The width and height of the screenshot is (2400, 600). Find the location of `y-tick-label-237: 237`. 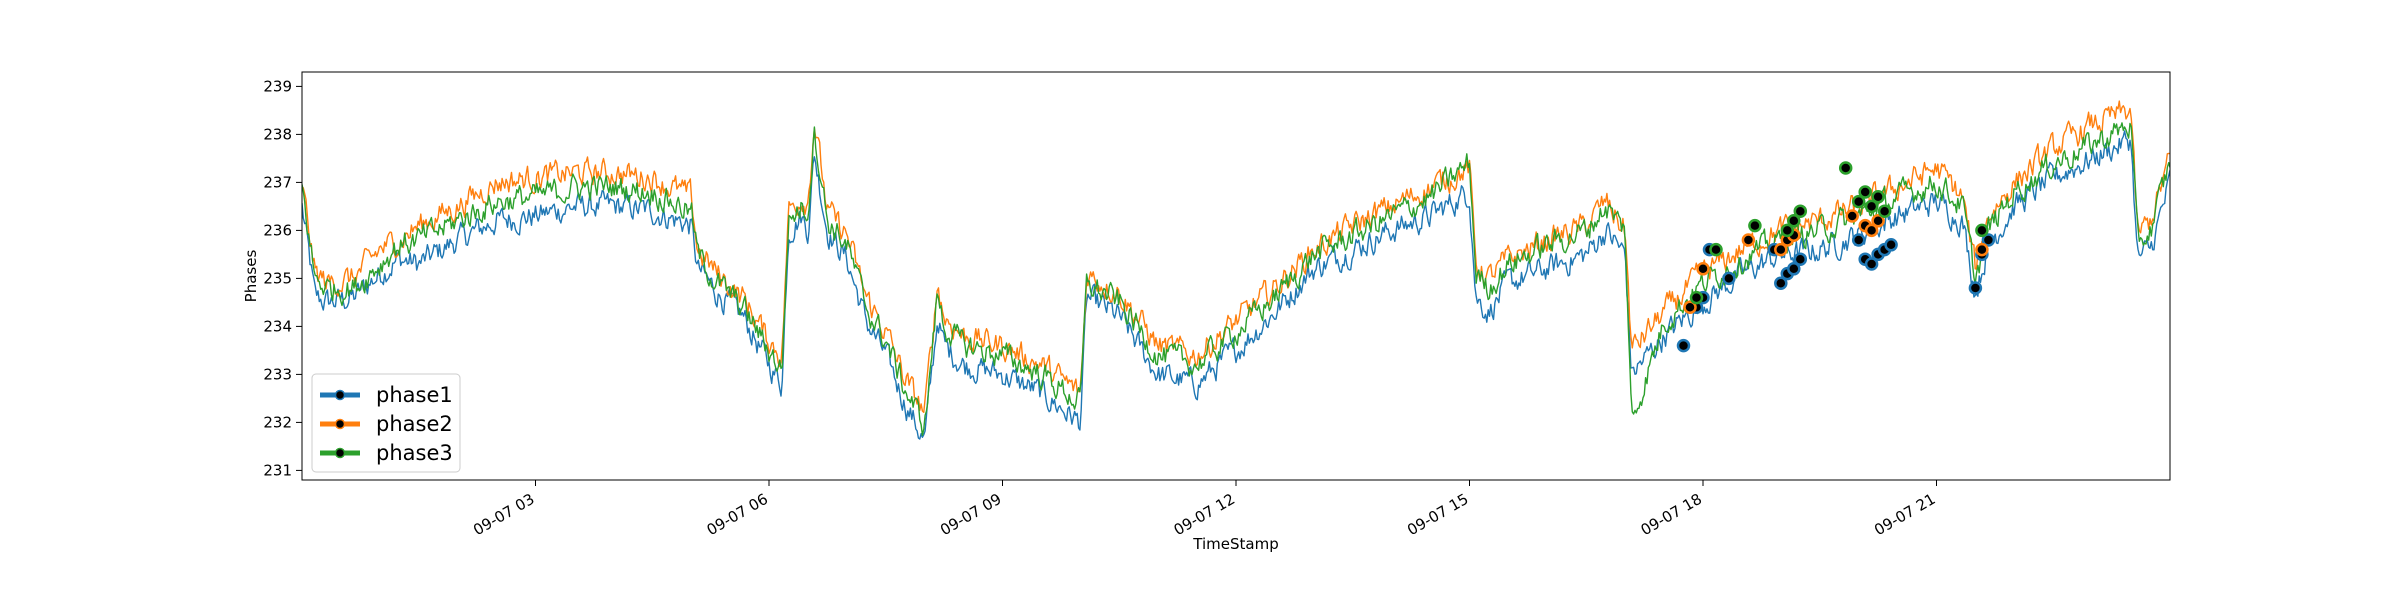

y-tick-label-237: 237 is located at coordinates (277, 182).